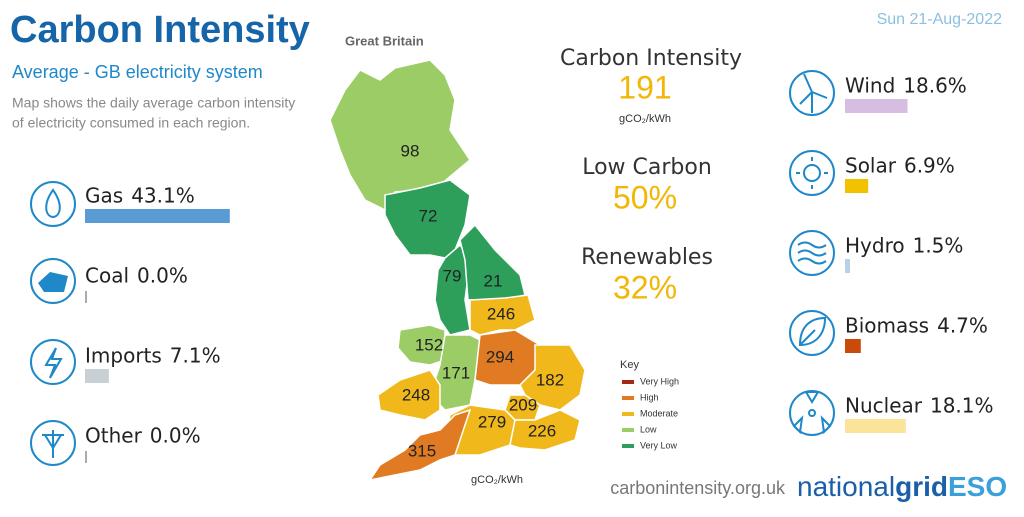 This screenshot has height=517, width=1024. I want to click on intensity-unit: gCO₂/kWh, so click(645, 119).